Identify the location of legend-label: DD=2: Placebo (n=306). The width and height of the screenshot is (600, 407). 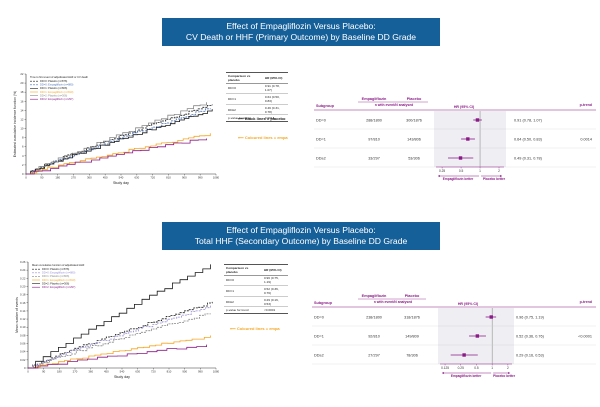
(55, 283).